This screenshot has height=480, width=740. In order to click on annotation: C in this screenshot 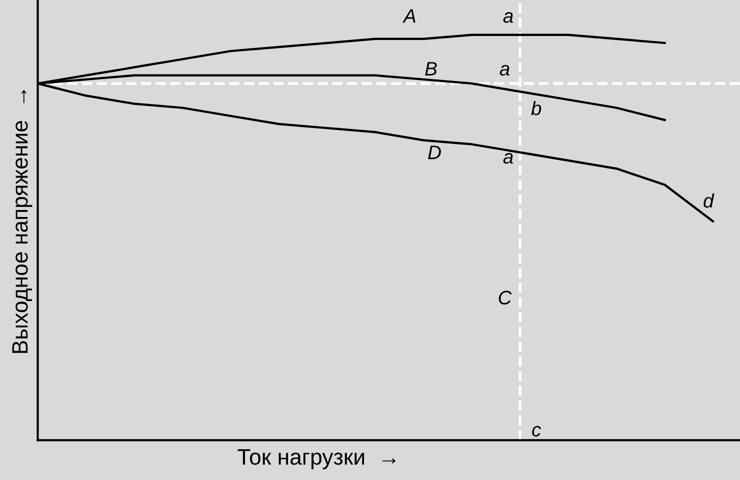, I will do `click(505, 297)`.